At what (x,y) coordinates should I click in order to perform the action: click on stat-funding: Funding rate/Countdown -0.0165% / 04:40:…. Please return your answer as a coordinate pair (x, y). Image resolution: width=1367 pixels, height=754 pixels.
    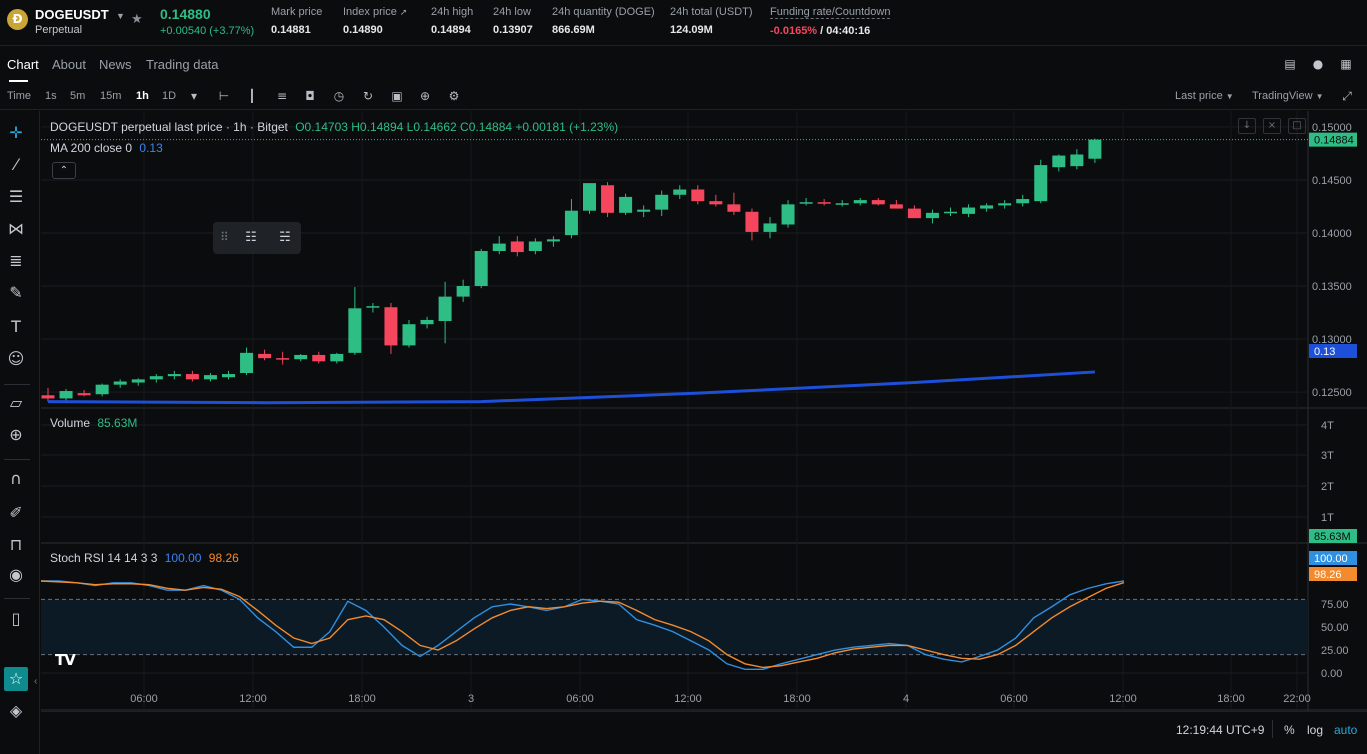
    Looking at the image, I should click on (830, 21).